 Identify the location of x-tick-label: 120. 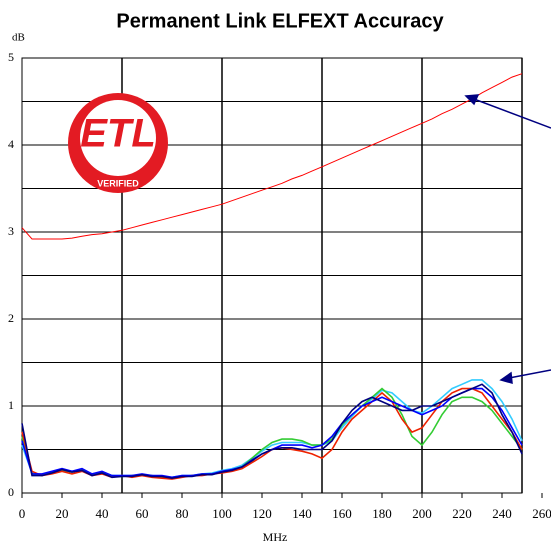
(262, 513).